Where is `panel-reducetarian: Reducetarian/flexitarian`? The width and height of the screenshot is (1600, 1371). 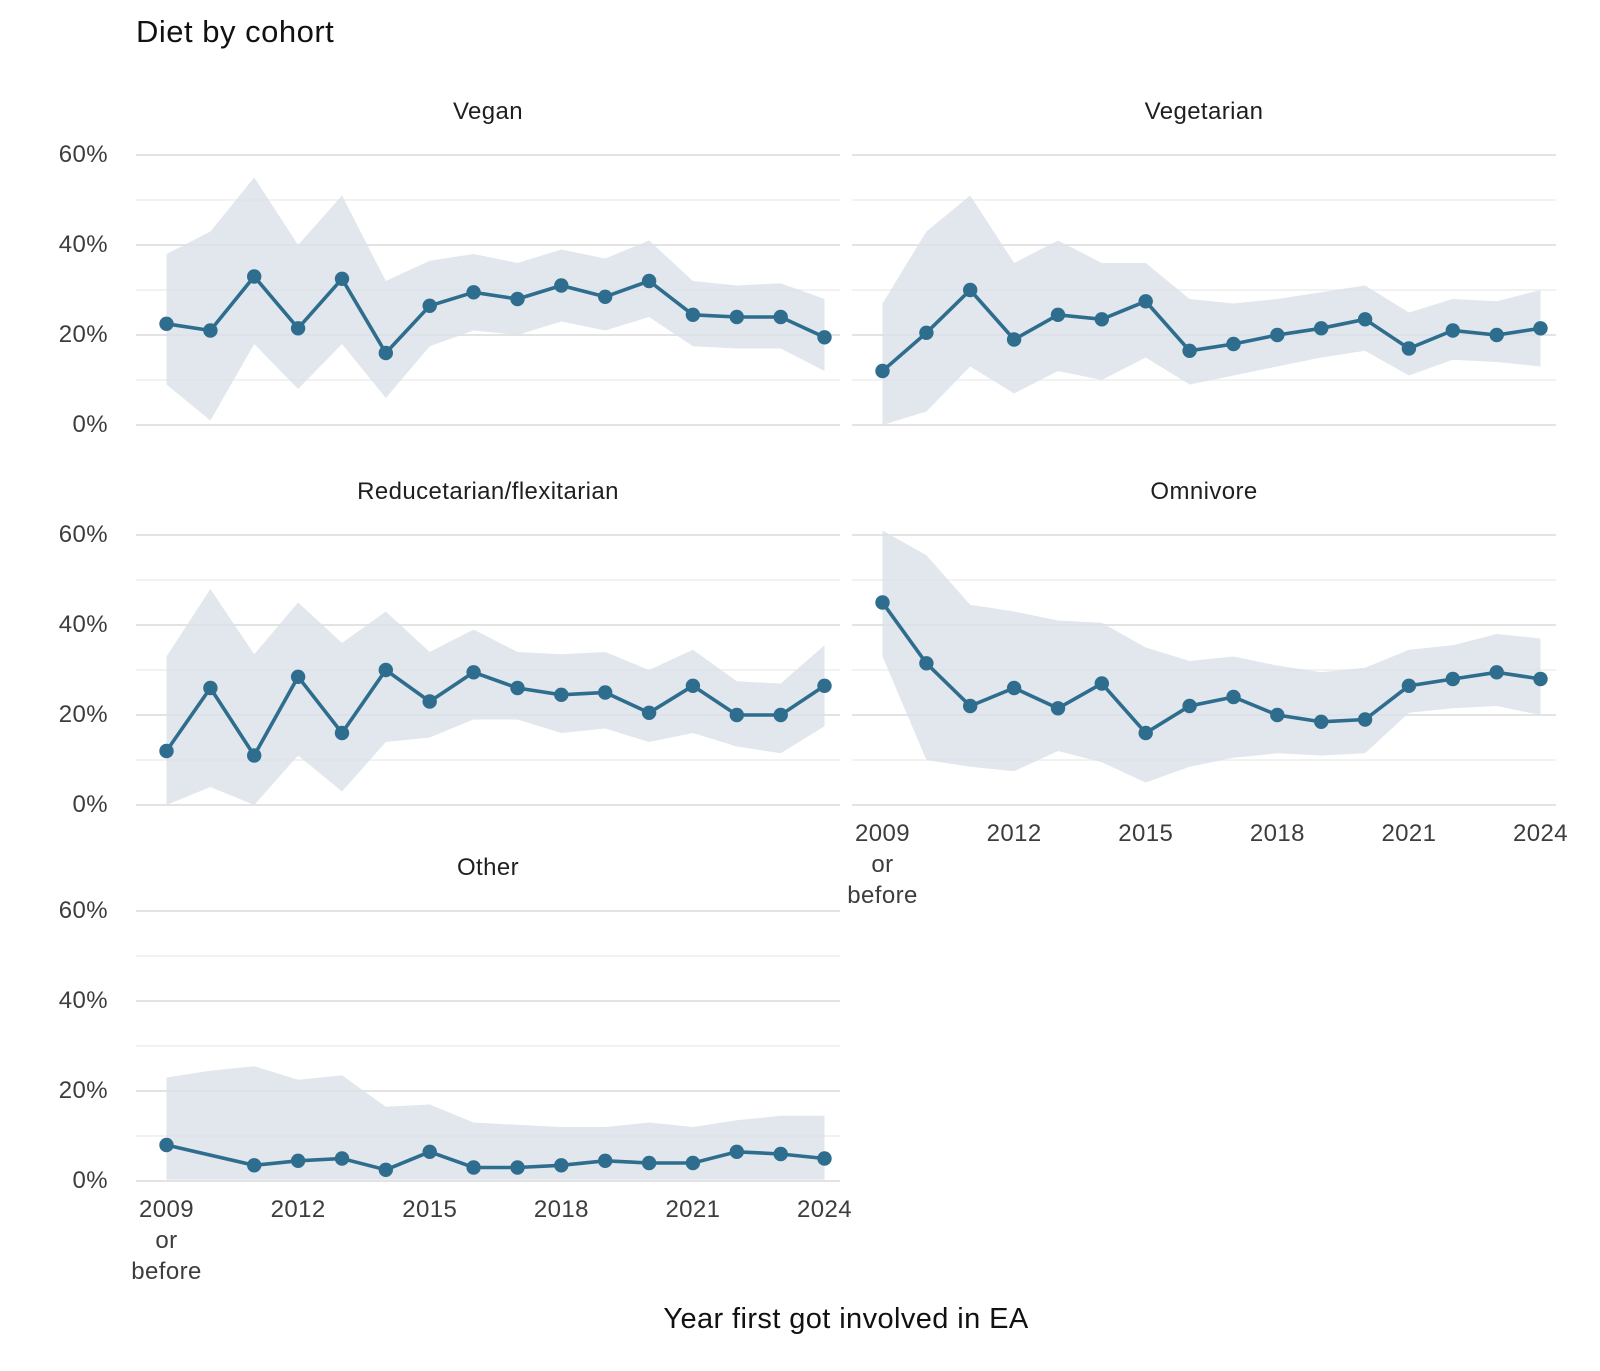 panel-reducetarian: Reducetarian/flexitarian is located at coordinates (488, 645).